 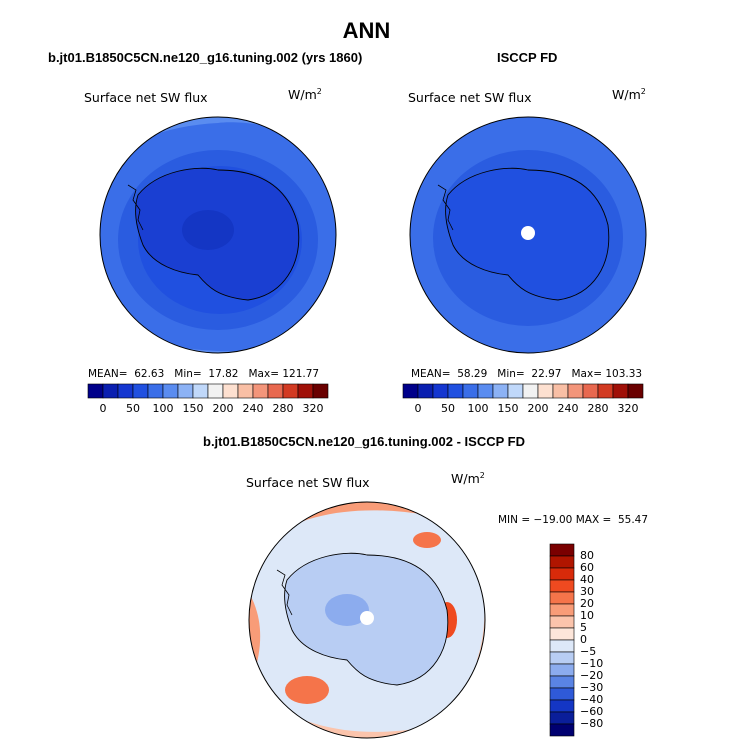 What do you see at coordinates (553, 520) in the screenshot?
I see `diff-min: −19.00` at bounding box center [553, 520].